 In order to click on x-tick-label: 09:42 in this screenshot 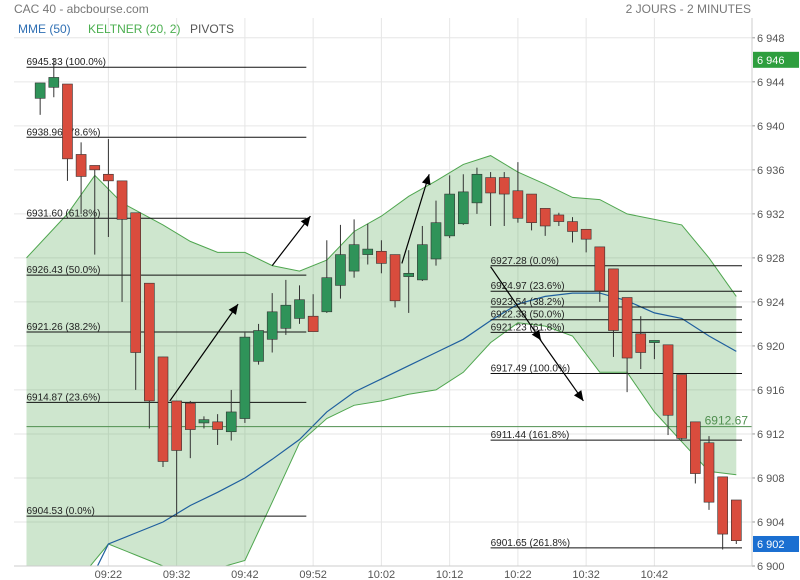, I will do `click(245, 574)`.